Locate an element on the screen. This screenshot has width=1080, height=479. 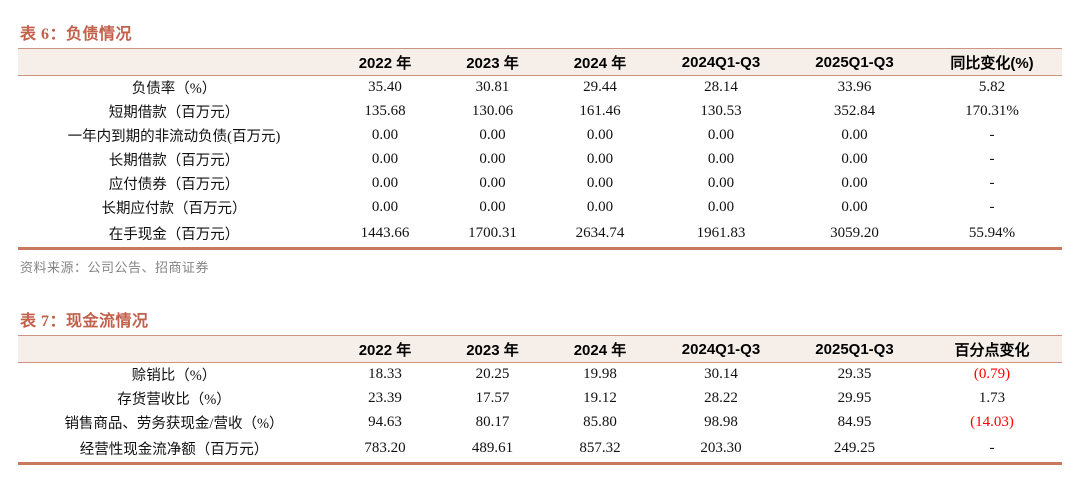
cell-value: 783.20 is located at coordinates (385, 449).